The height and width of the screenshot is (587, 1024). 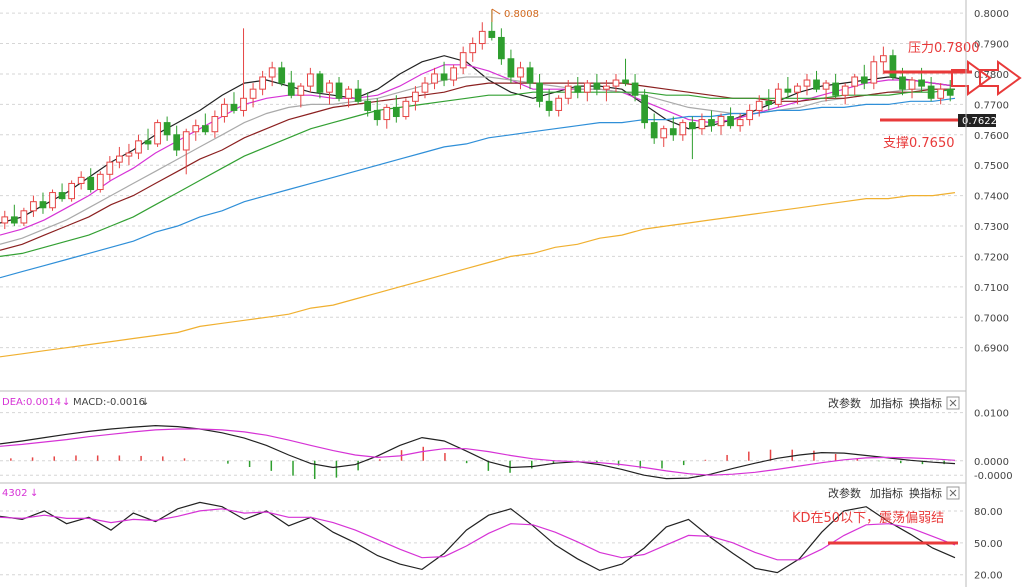 I want to click on kd-toolbar: 改参数 加指标 换指标, so click(x=894, y=493).